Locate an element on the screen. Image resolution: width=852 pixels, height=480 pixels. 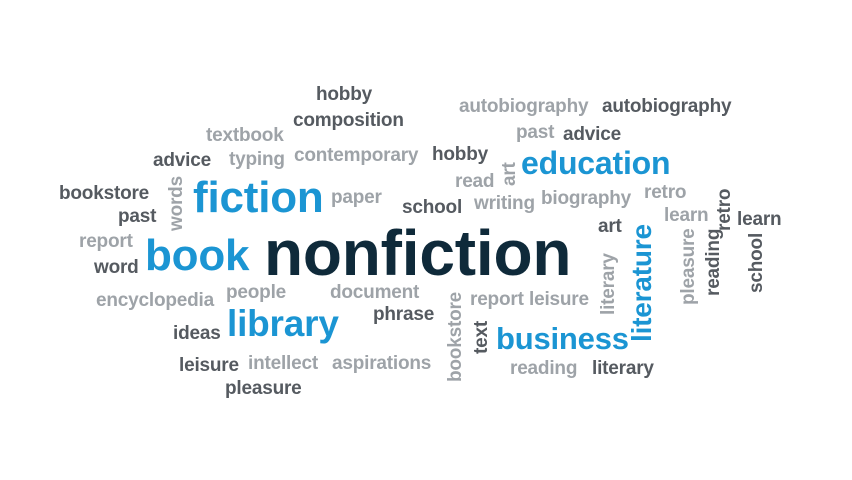
cloud-word: writing is located at coordinates (504, 203).